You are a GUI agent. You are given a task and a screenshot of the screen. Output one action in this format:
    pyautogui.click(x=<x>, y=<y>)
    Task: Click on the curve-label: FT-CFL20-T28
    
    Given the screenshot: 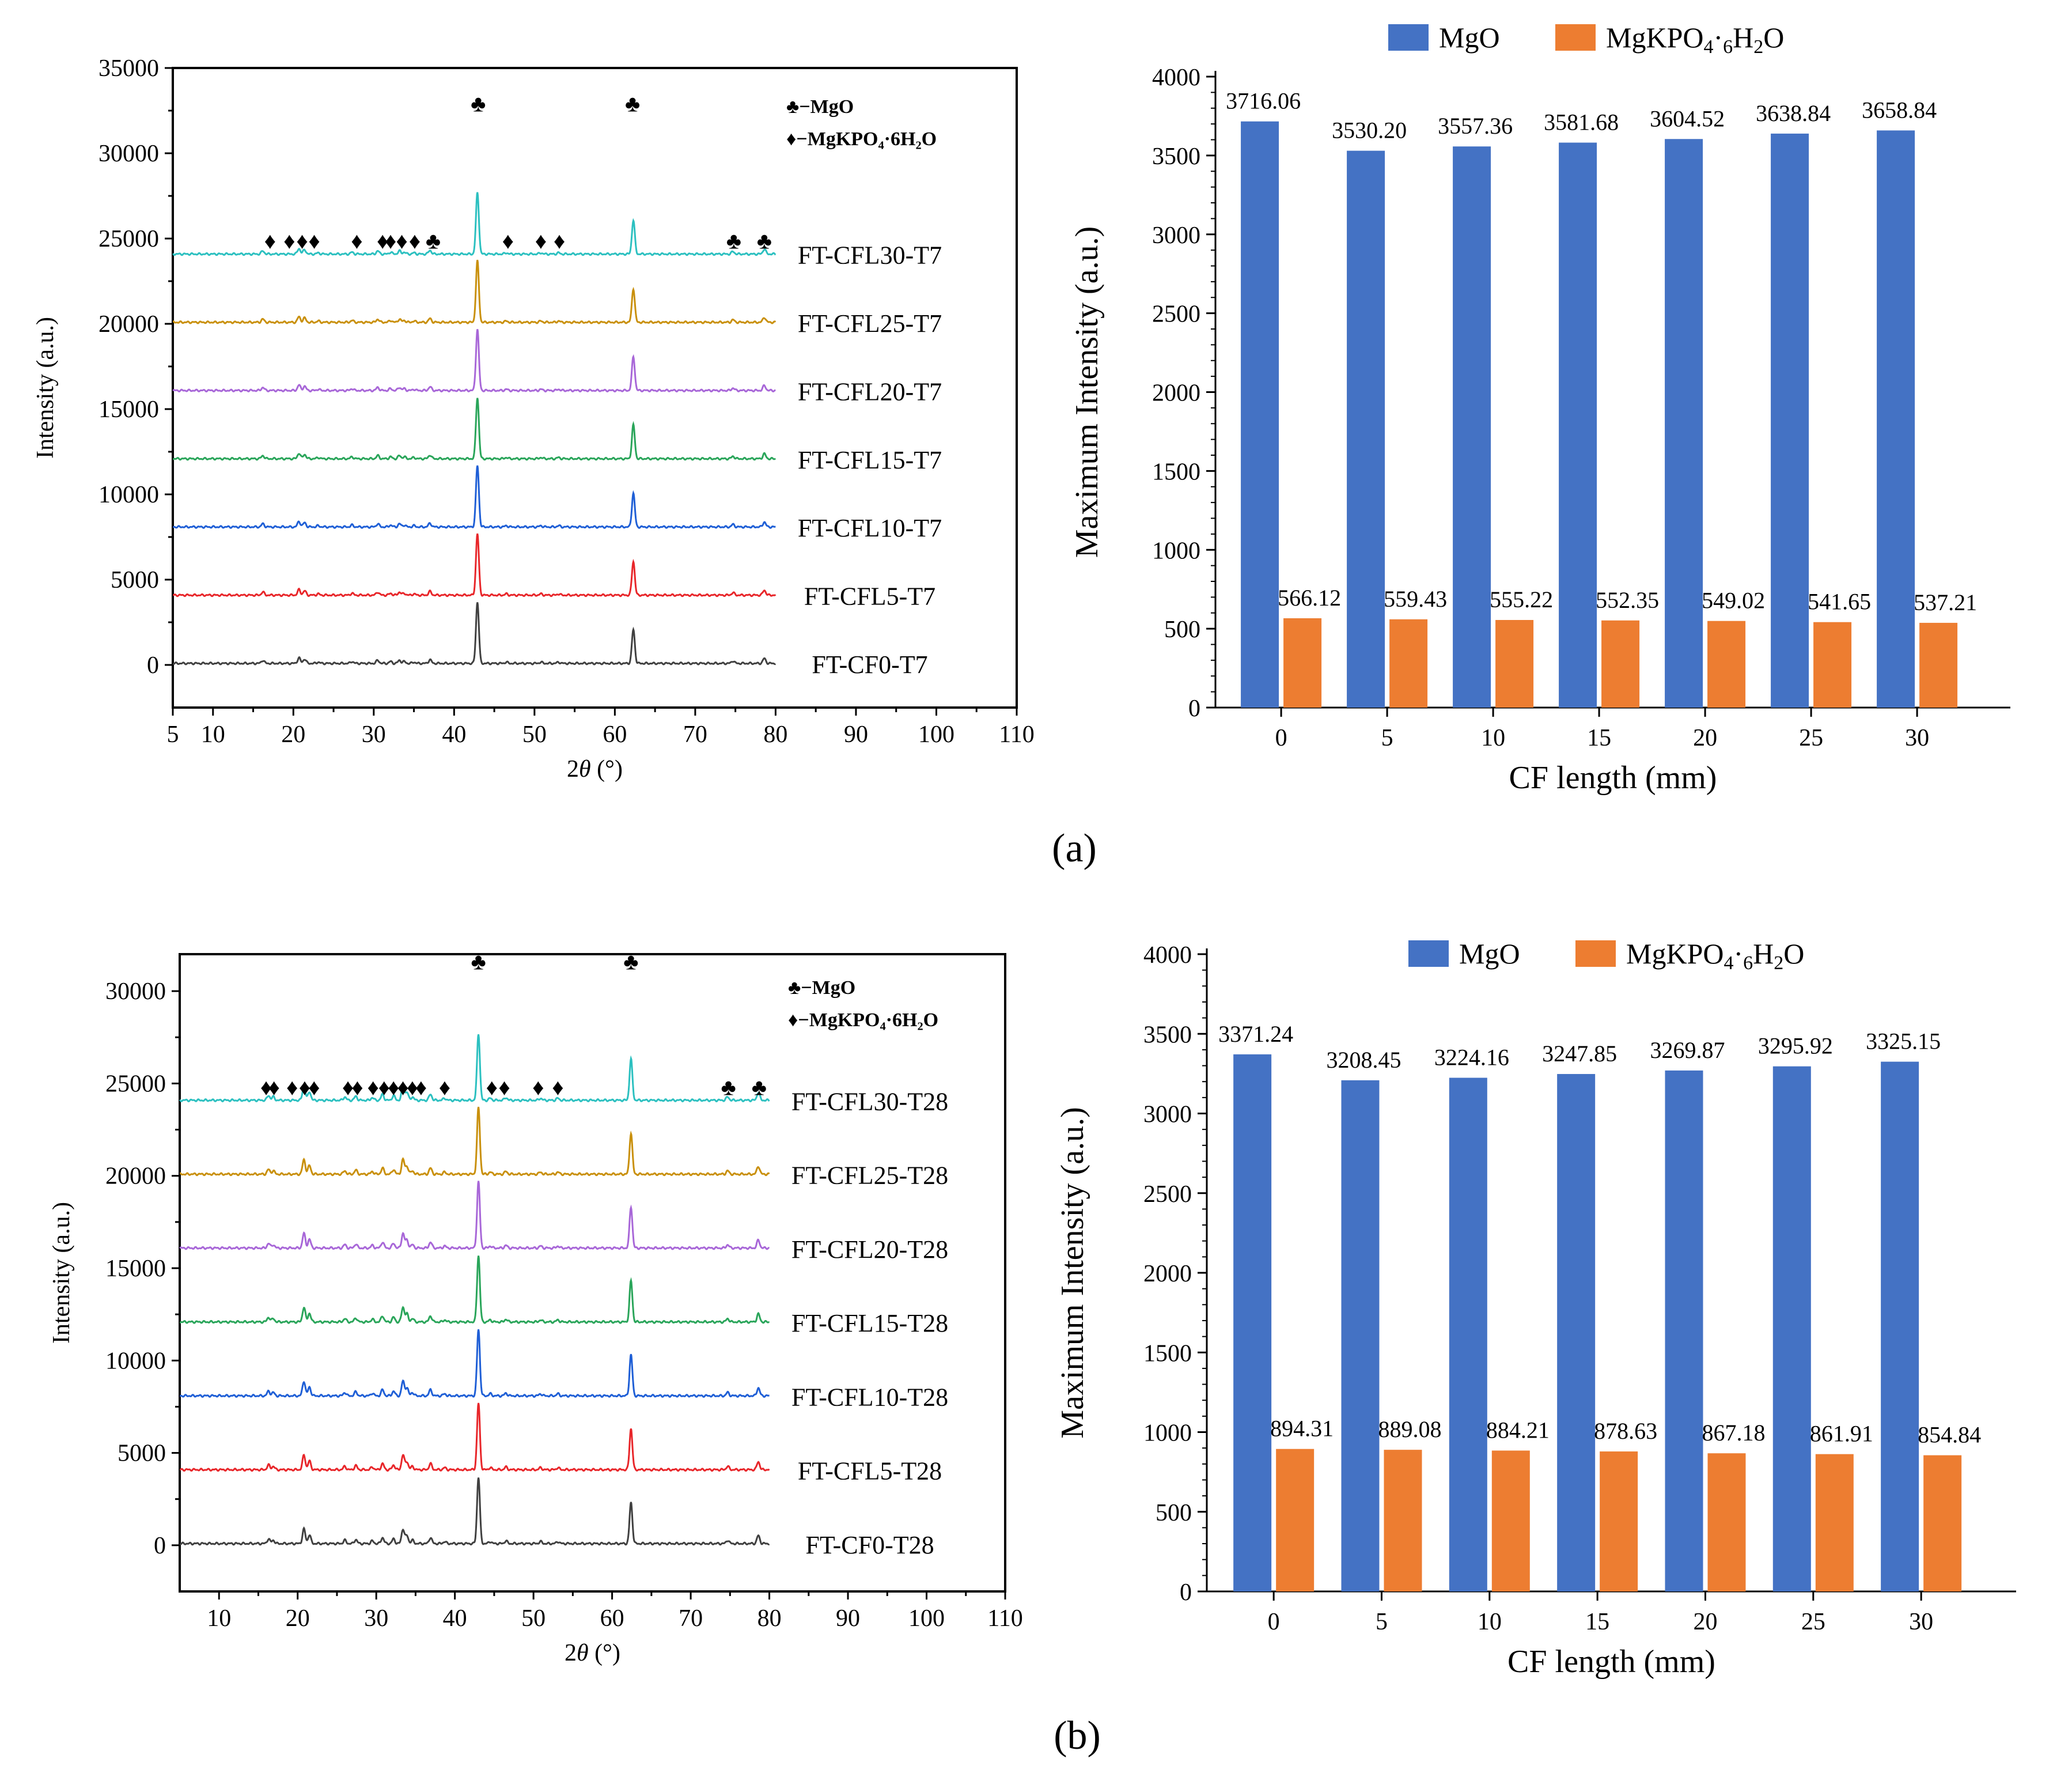 What is the action you would take?
    pyautogui.click(x=869, y=1249)
    